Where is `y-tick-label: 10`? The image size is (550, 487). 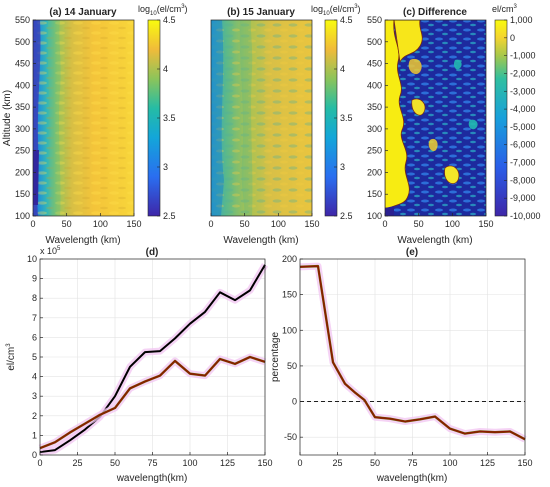
y-tick-label: 10 is located at coordinates (32, 259).